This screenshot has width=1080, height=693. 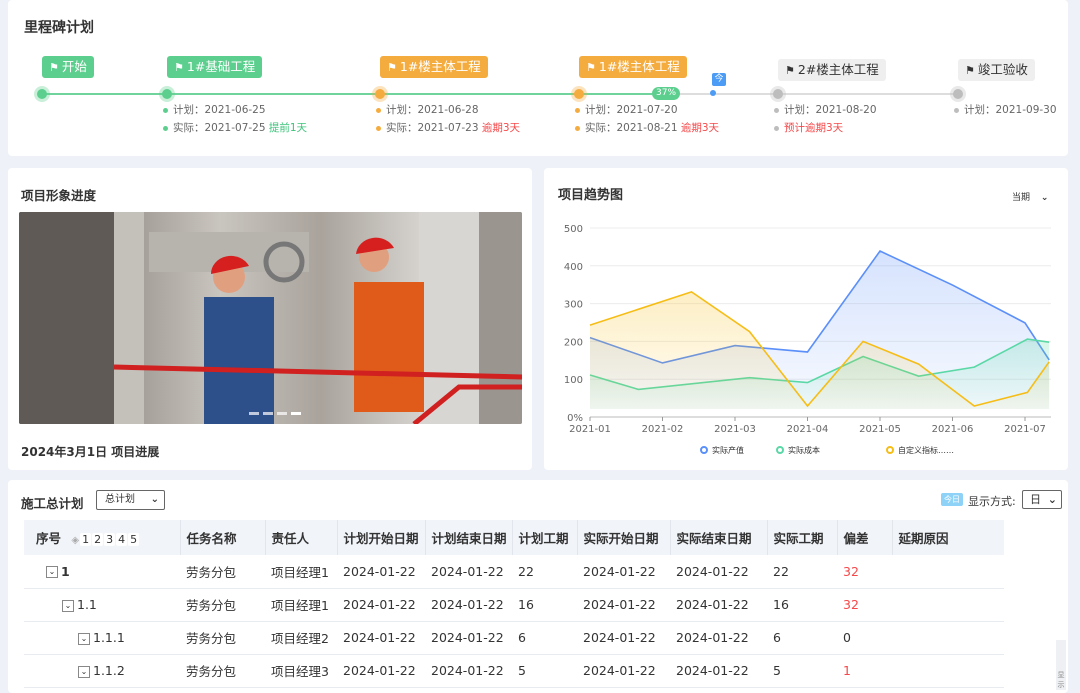 I want to click on level-button: 4, so click(x=122, y=539).